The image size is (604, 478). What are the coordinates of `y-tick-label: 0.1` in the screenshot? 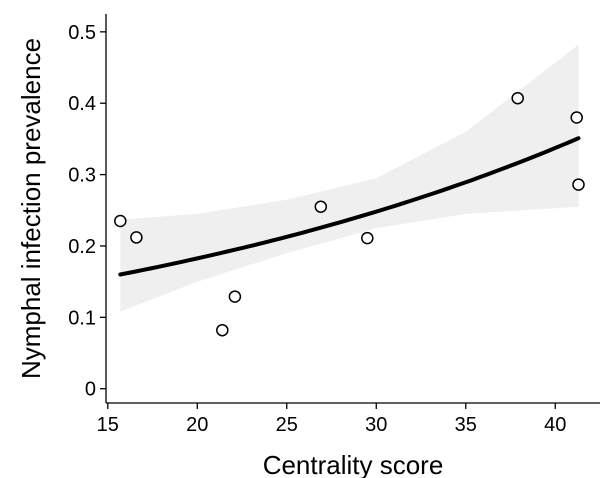 It's located at (82, 318).